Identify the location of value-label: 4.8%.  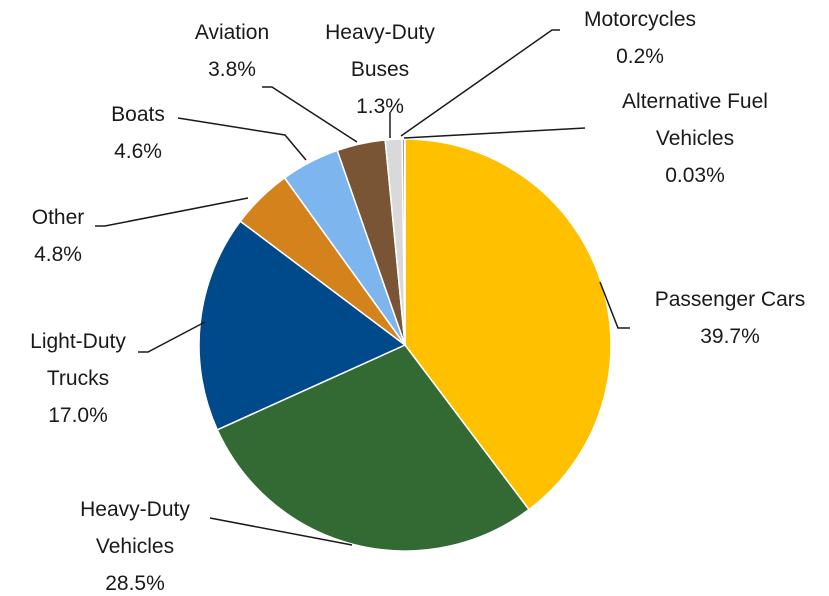
(58, 254).